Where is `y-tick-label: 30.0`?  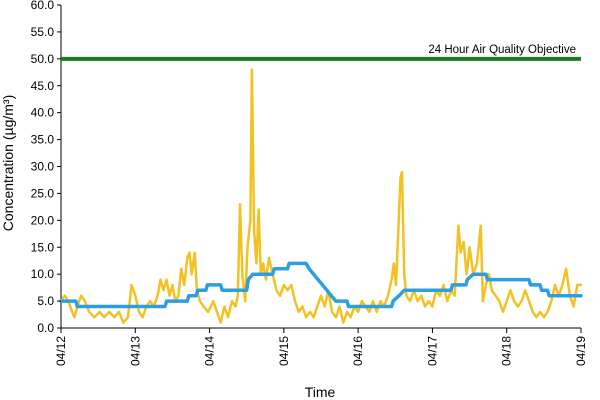 y-tick-label: 30.0 is located at coordinates (43, 167).